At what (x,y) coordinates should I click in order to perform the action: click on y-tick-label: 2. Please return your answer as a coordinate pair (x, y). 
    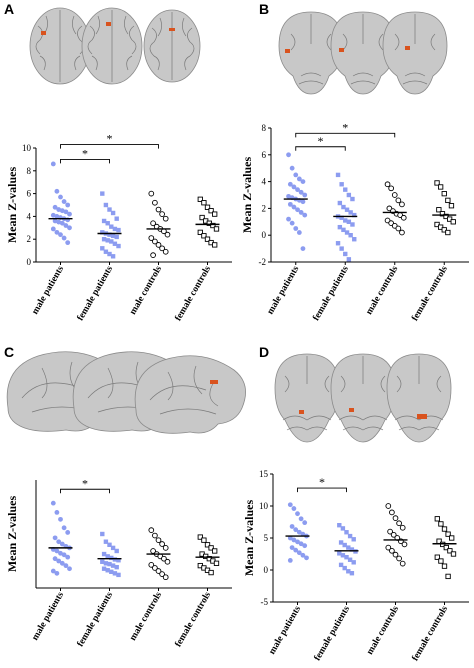
    Looking at the image, I should click on (264, 208).